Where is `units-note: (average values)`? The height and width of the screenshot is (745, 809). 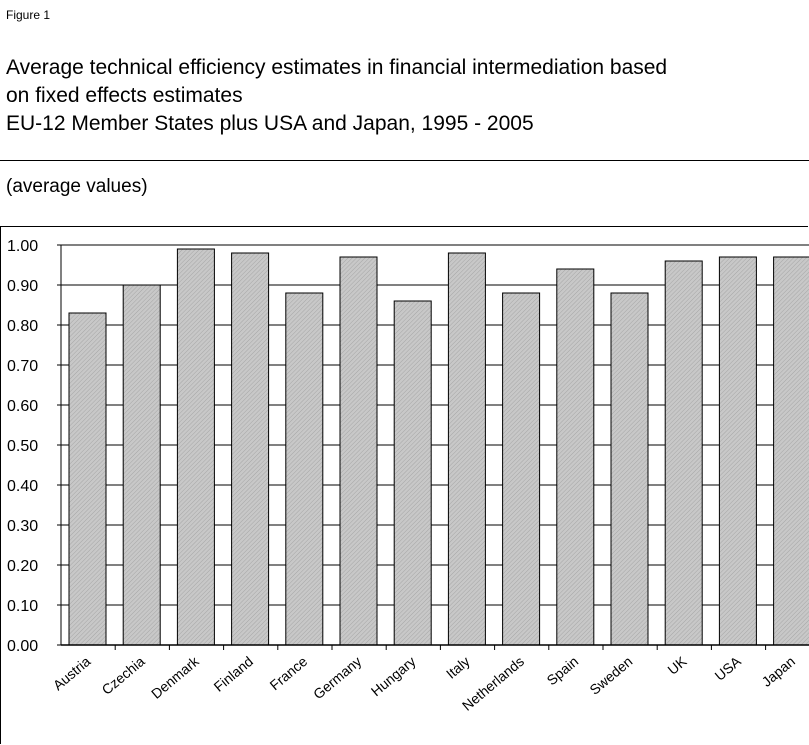 units-note: (average values) is located at coordinates (77, 186).